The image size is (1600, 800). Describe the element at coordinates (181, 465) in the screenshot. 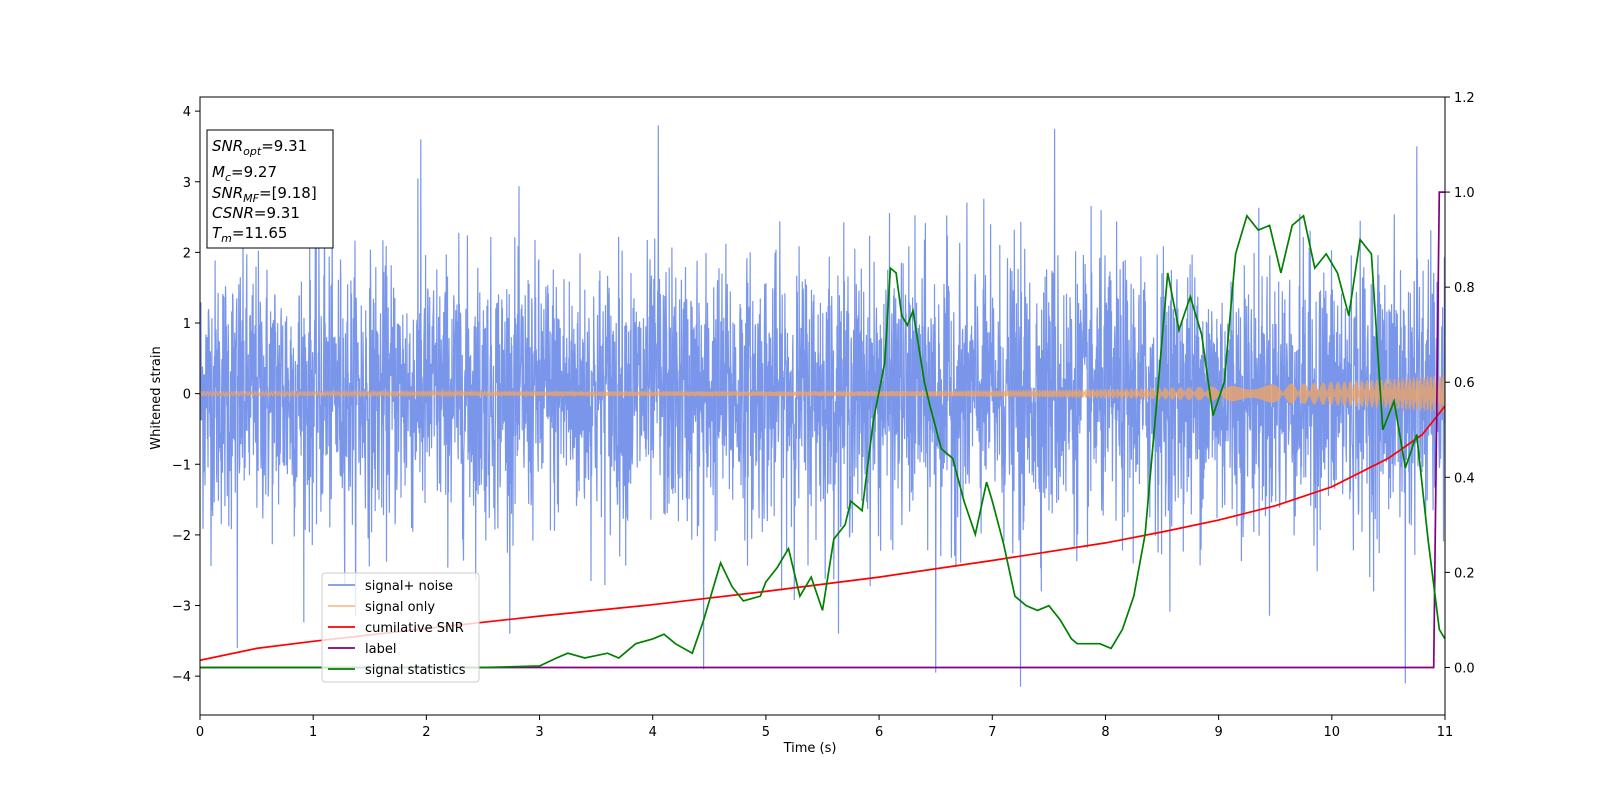

I see `y-tick-label: −1` at that location.